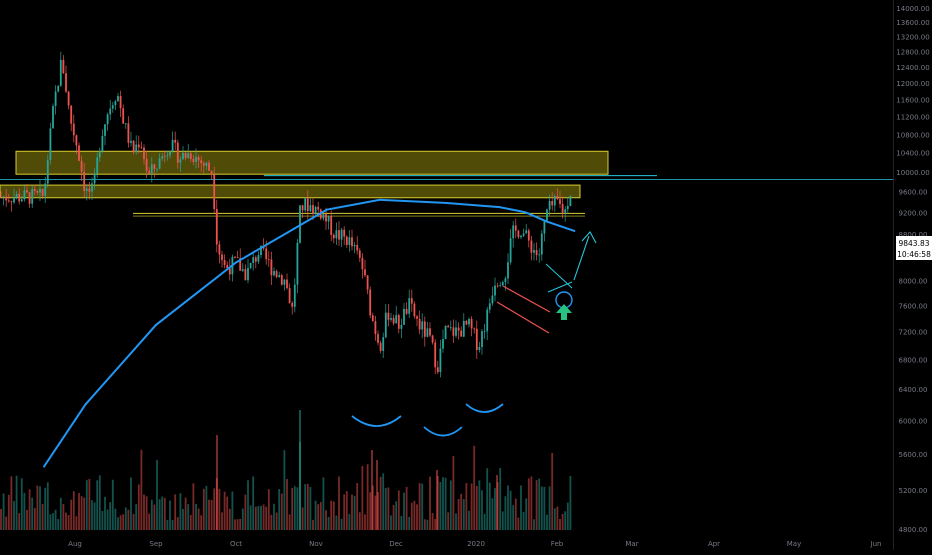 The image size is (932, 555). Describe the element at coordinates (396, 544) in the screenshot. I see `time-tick-label: Dec` at that location.